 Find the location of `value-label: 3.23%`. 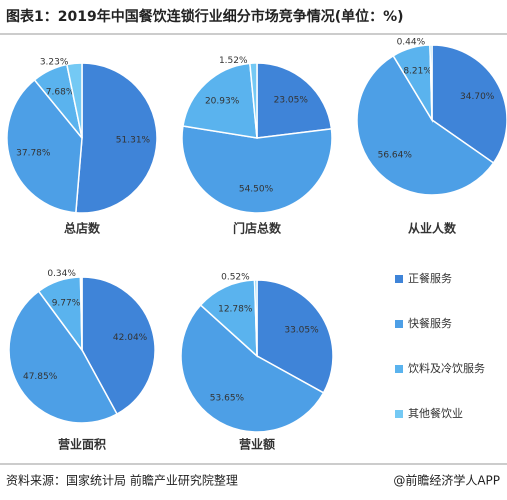

value-label: 3.23% is located at coordinates (54, 62).